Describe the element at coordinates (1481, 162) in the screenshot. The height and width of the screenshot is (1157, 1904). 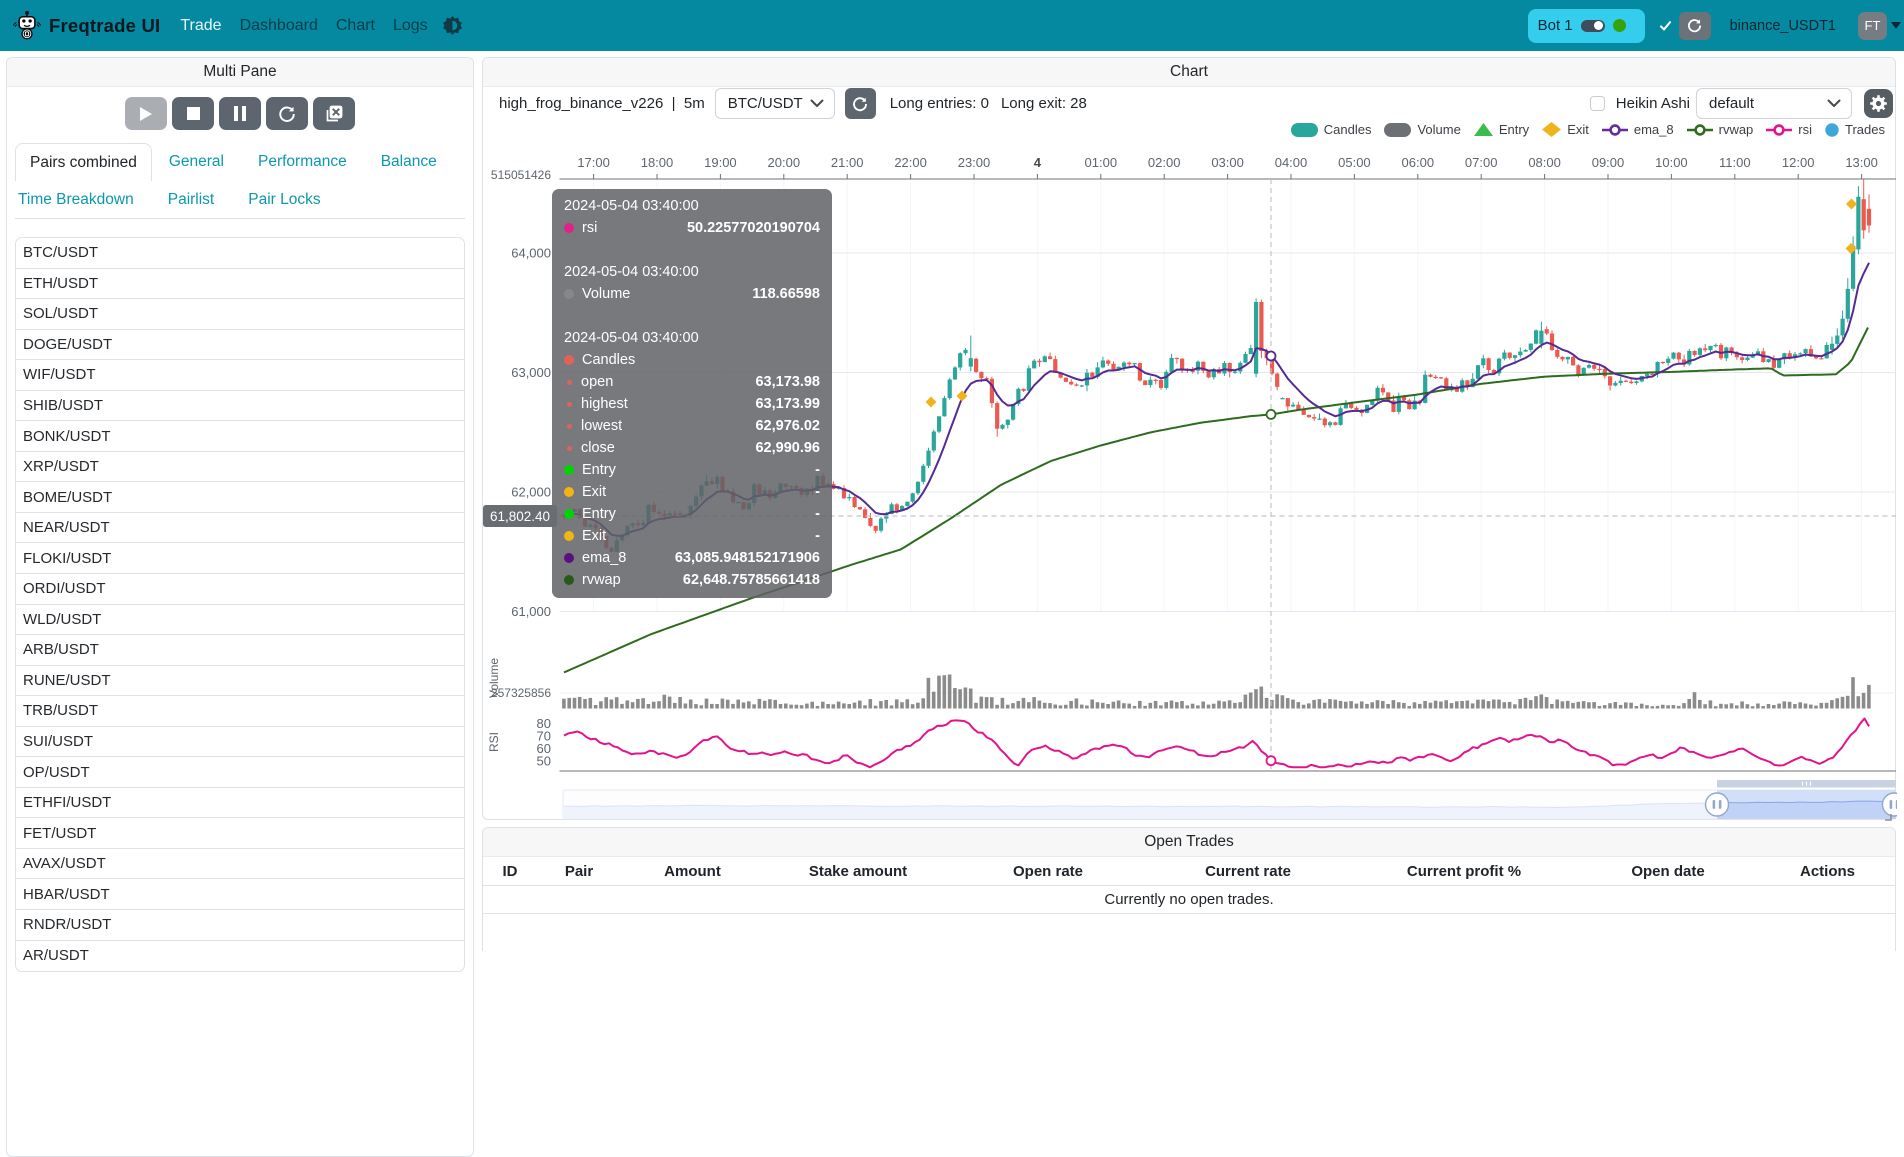
I see `svg-text: 07:00` at that location.